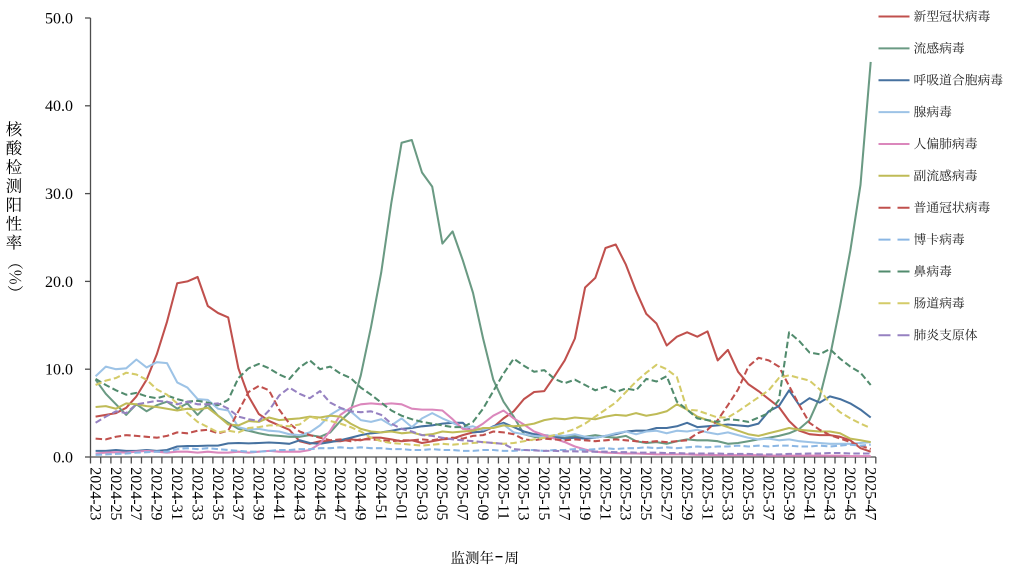 The width and height of the screenshot is (1024, 581). I want to click on svg-text: 2024-41, so click(278, 493).